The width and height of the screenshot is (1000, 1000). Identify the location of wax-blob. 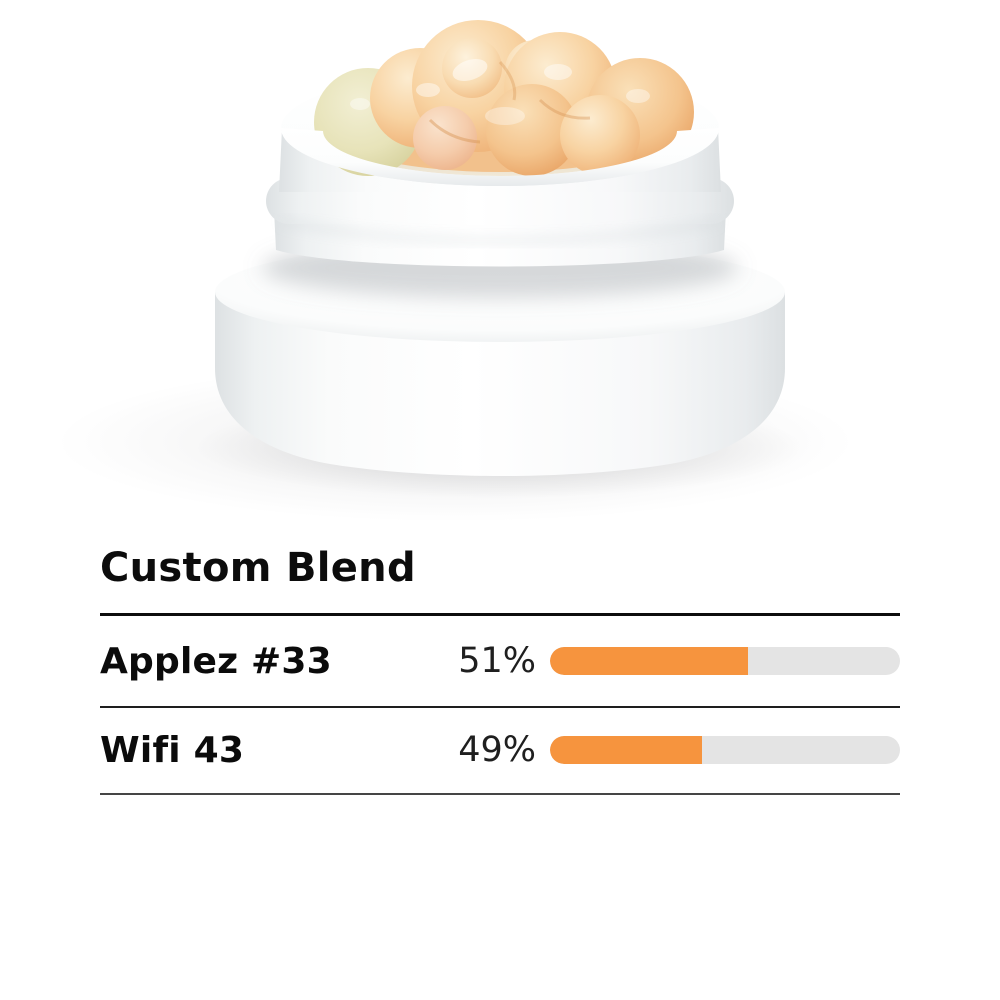
(504, 98).